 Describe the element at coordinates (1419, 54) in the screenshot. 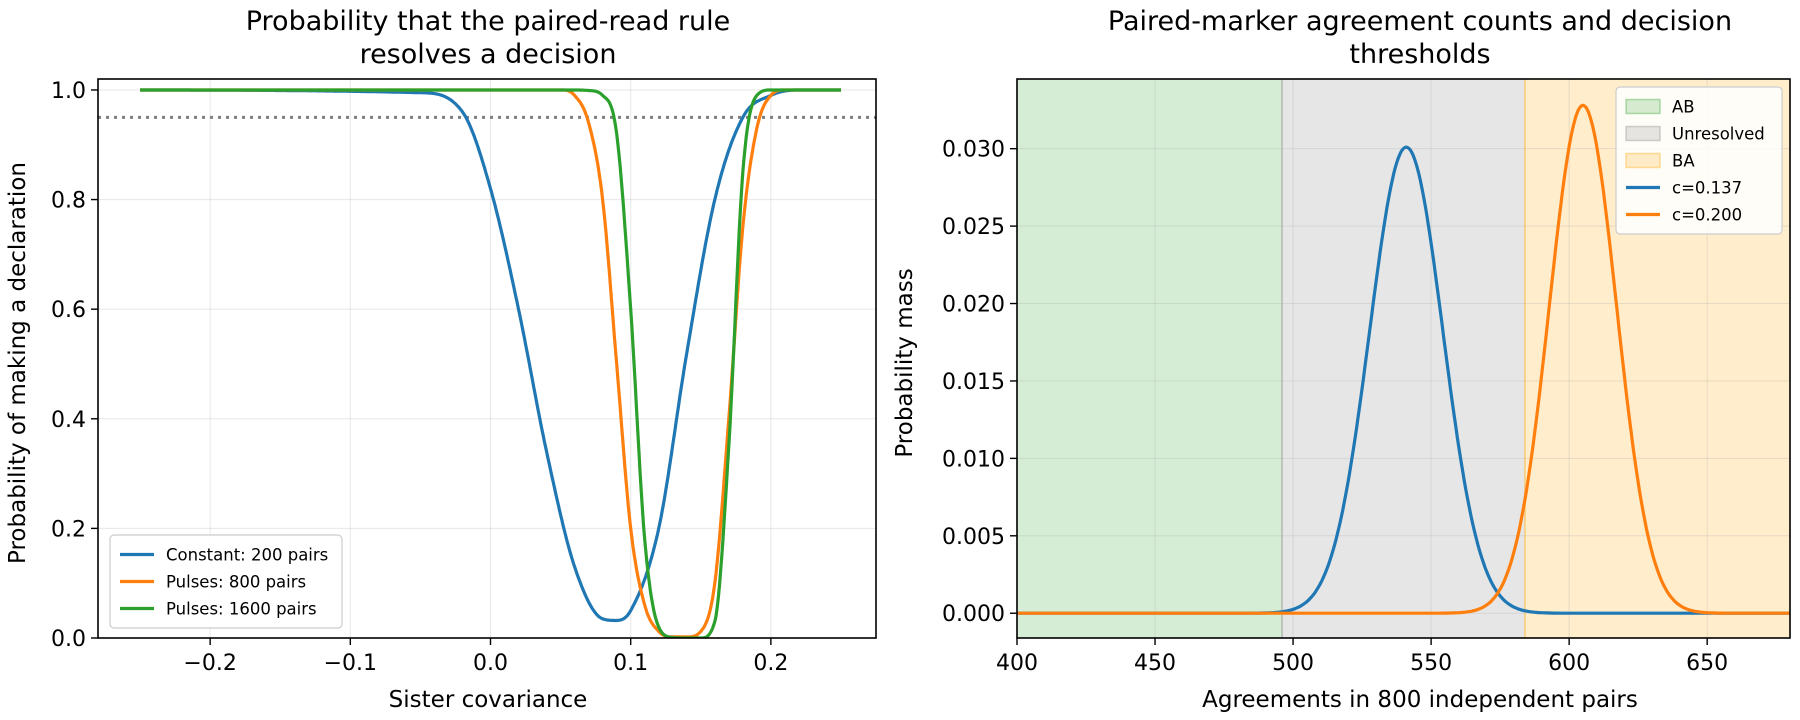

I see `right-chart-title-line-2: thresholds` at that location.